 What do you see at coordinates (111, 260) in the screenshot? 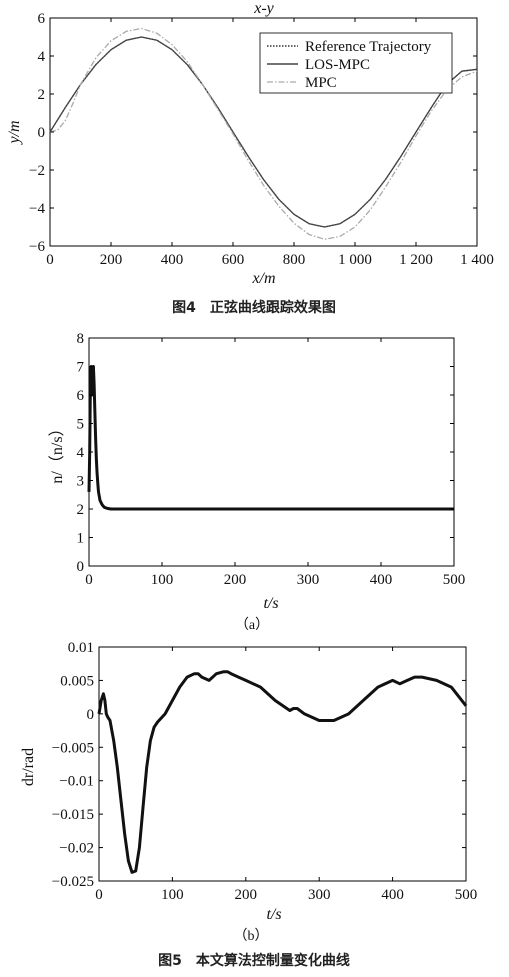
I see `fig4-x-tick-label: 200` at bounding box center [111, 260].